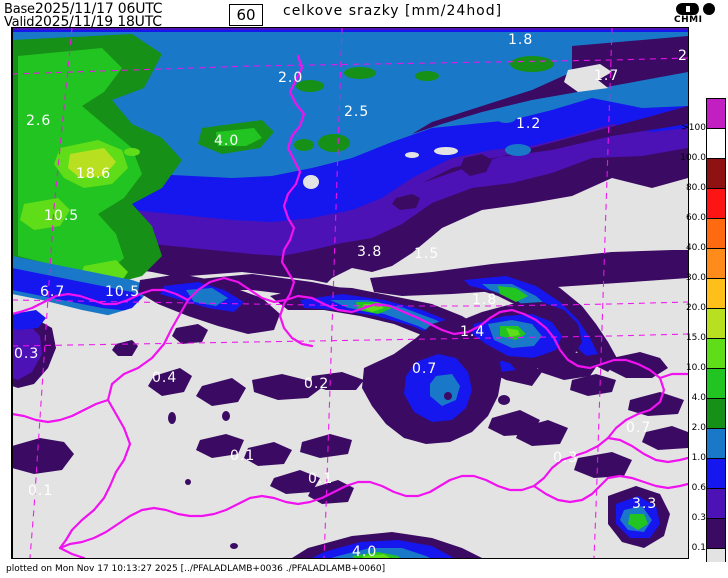 The width and height of the screenshot is (728, 578). What do you see at coordinates (370, 252) in the screenshot?
I see `value-label: 3.8` at bounding box center [370, 252].